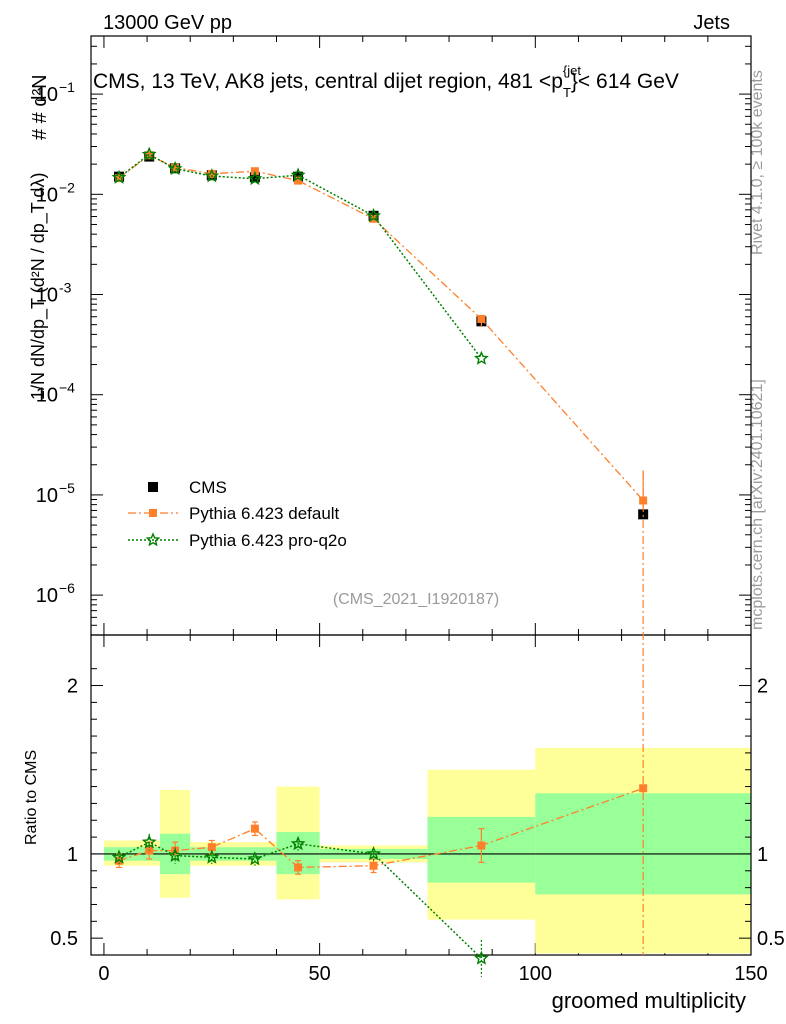  Describe the element at coordinates (416, 599) in the screenshot. I see `analysis-id: (CMS_2021_I1920187)` at that location.